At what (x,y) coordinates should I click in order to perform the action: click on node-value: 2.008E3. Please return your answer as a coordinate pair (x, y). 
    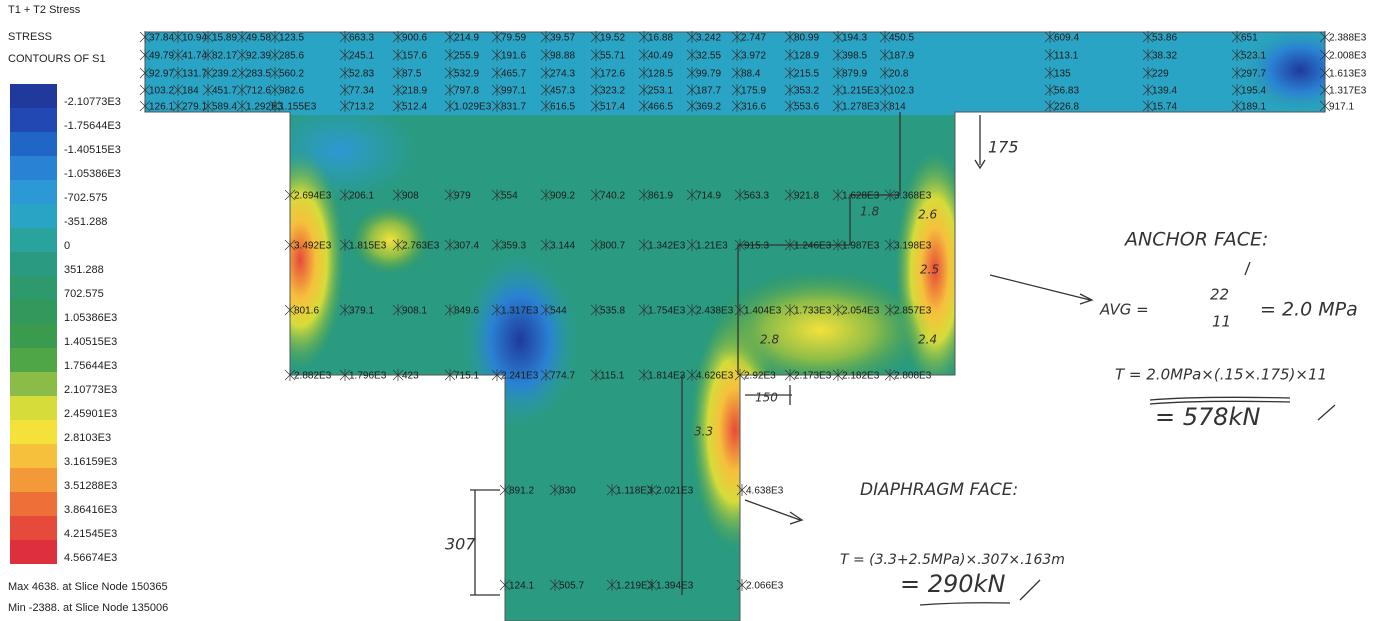
    Looking at the image, I should click on (1348, 56).